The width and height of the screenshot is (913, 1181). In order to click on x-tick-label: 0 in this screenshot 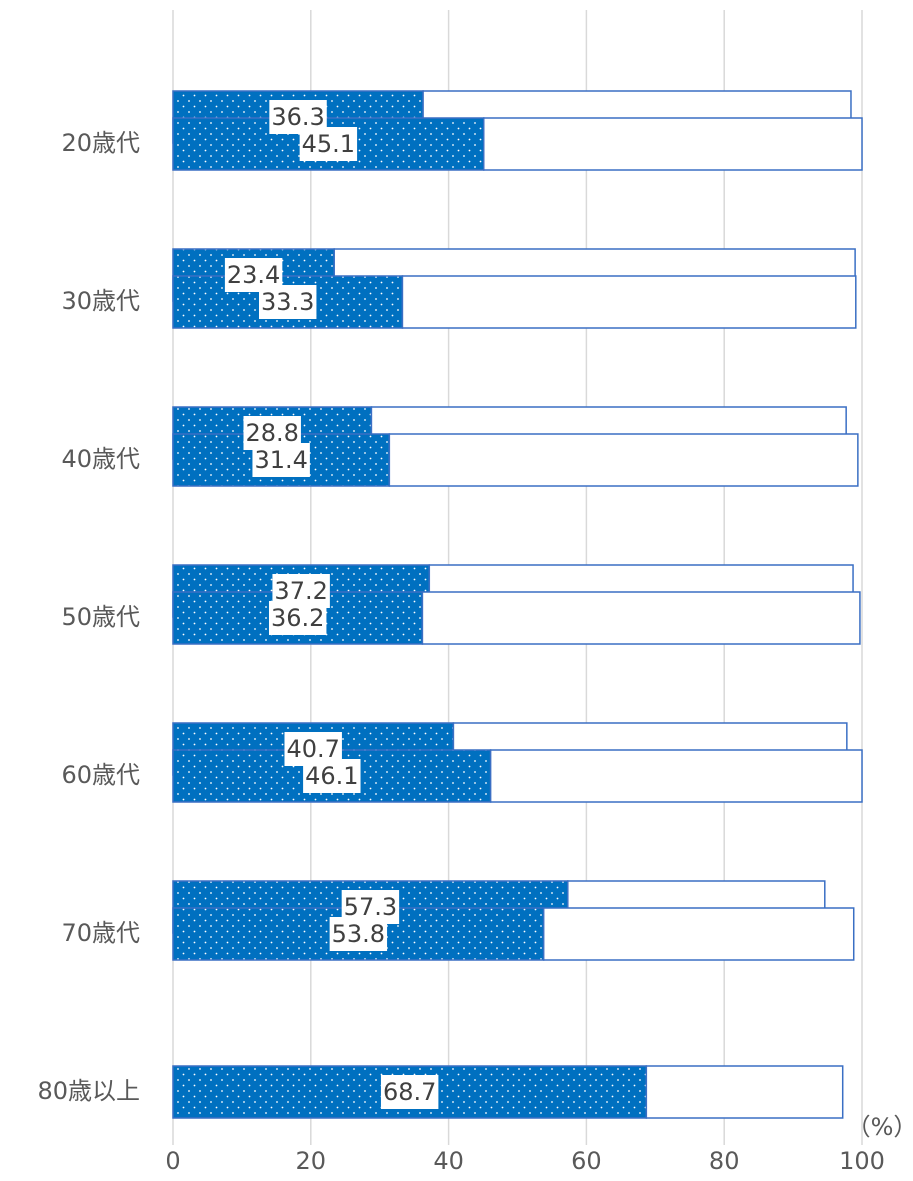, I will do `click(172, 1161)`.